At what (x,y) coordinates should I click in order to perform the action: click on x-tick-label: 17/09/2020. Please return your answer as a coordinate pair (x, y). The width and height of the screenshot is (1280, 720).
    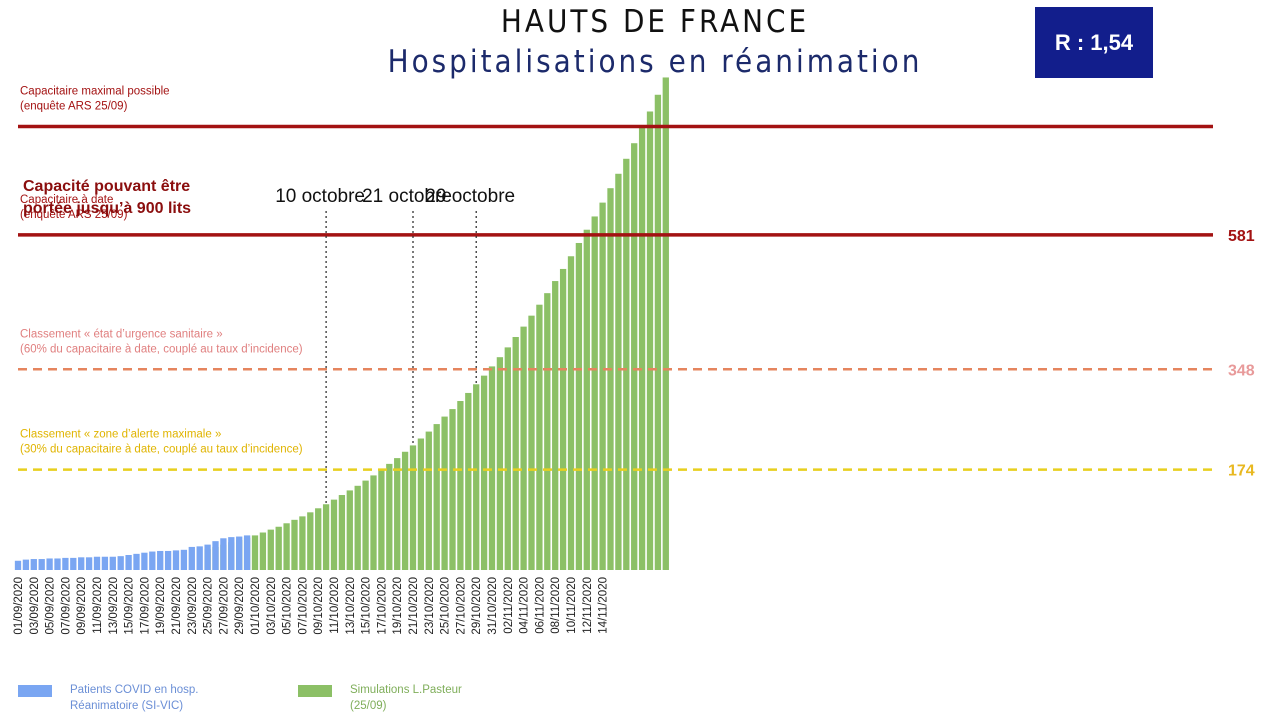
    Looking at the image, I should click on (145, 606).